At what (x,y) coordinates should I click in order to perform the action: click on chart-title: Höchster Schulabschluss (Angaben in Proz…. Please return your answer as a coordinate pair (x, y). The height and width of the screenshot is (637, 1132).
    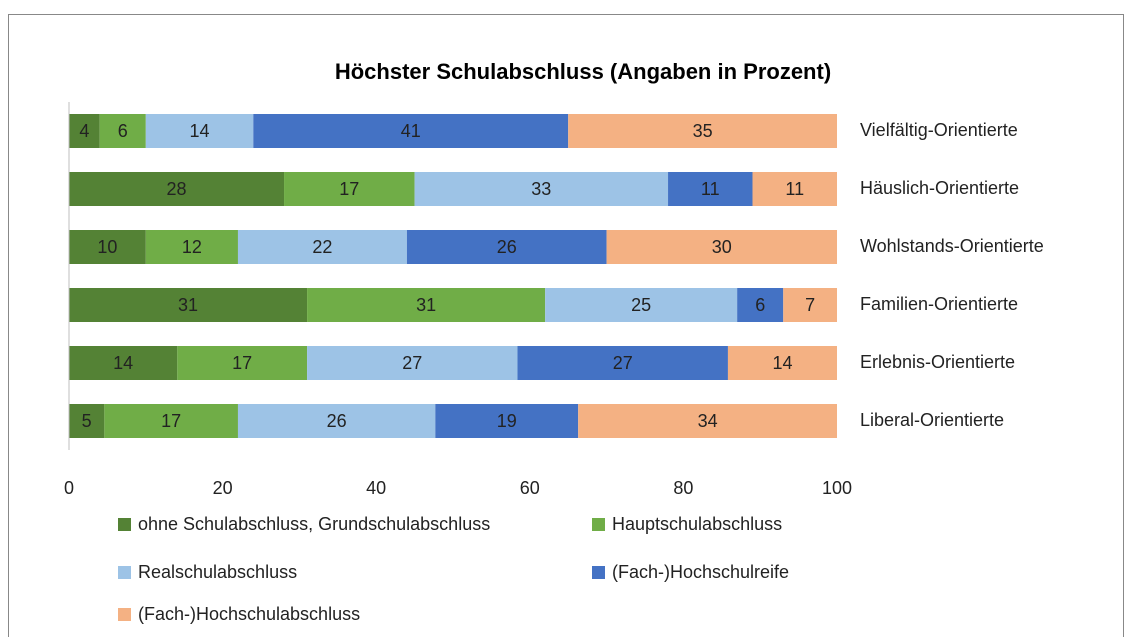
    Looking at the image, I should click on (583, 71).